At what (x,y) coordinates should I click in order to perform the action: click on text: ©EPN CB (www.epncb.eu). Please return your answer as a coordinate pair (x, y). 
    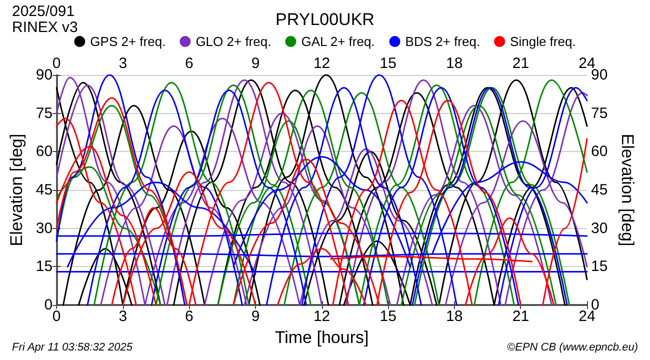
    Looking at the image, I should click on (572, 348).